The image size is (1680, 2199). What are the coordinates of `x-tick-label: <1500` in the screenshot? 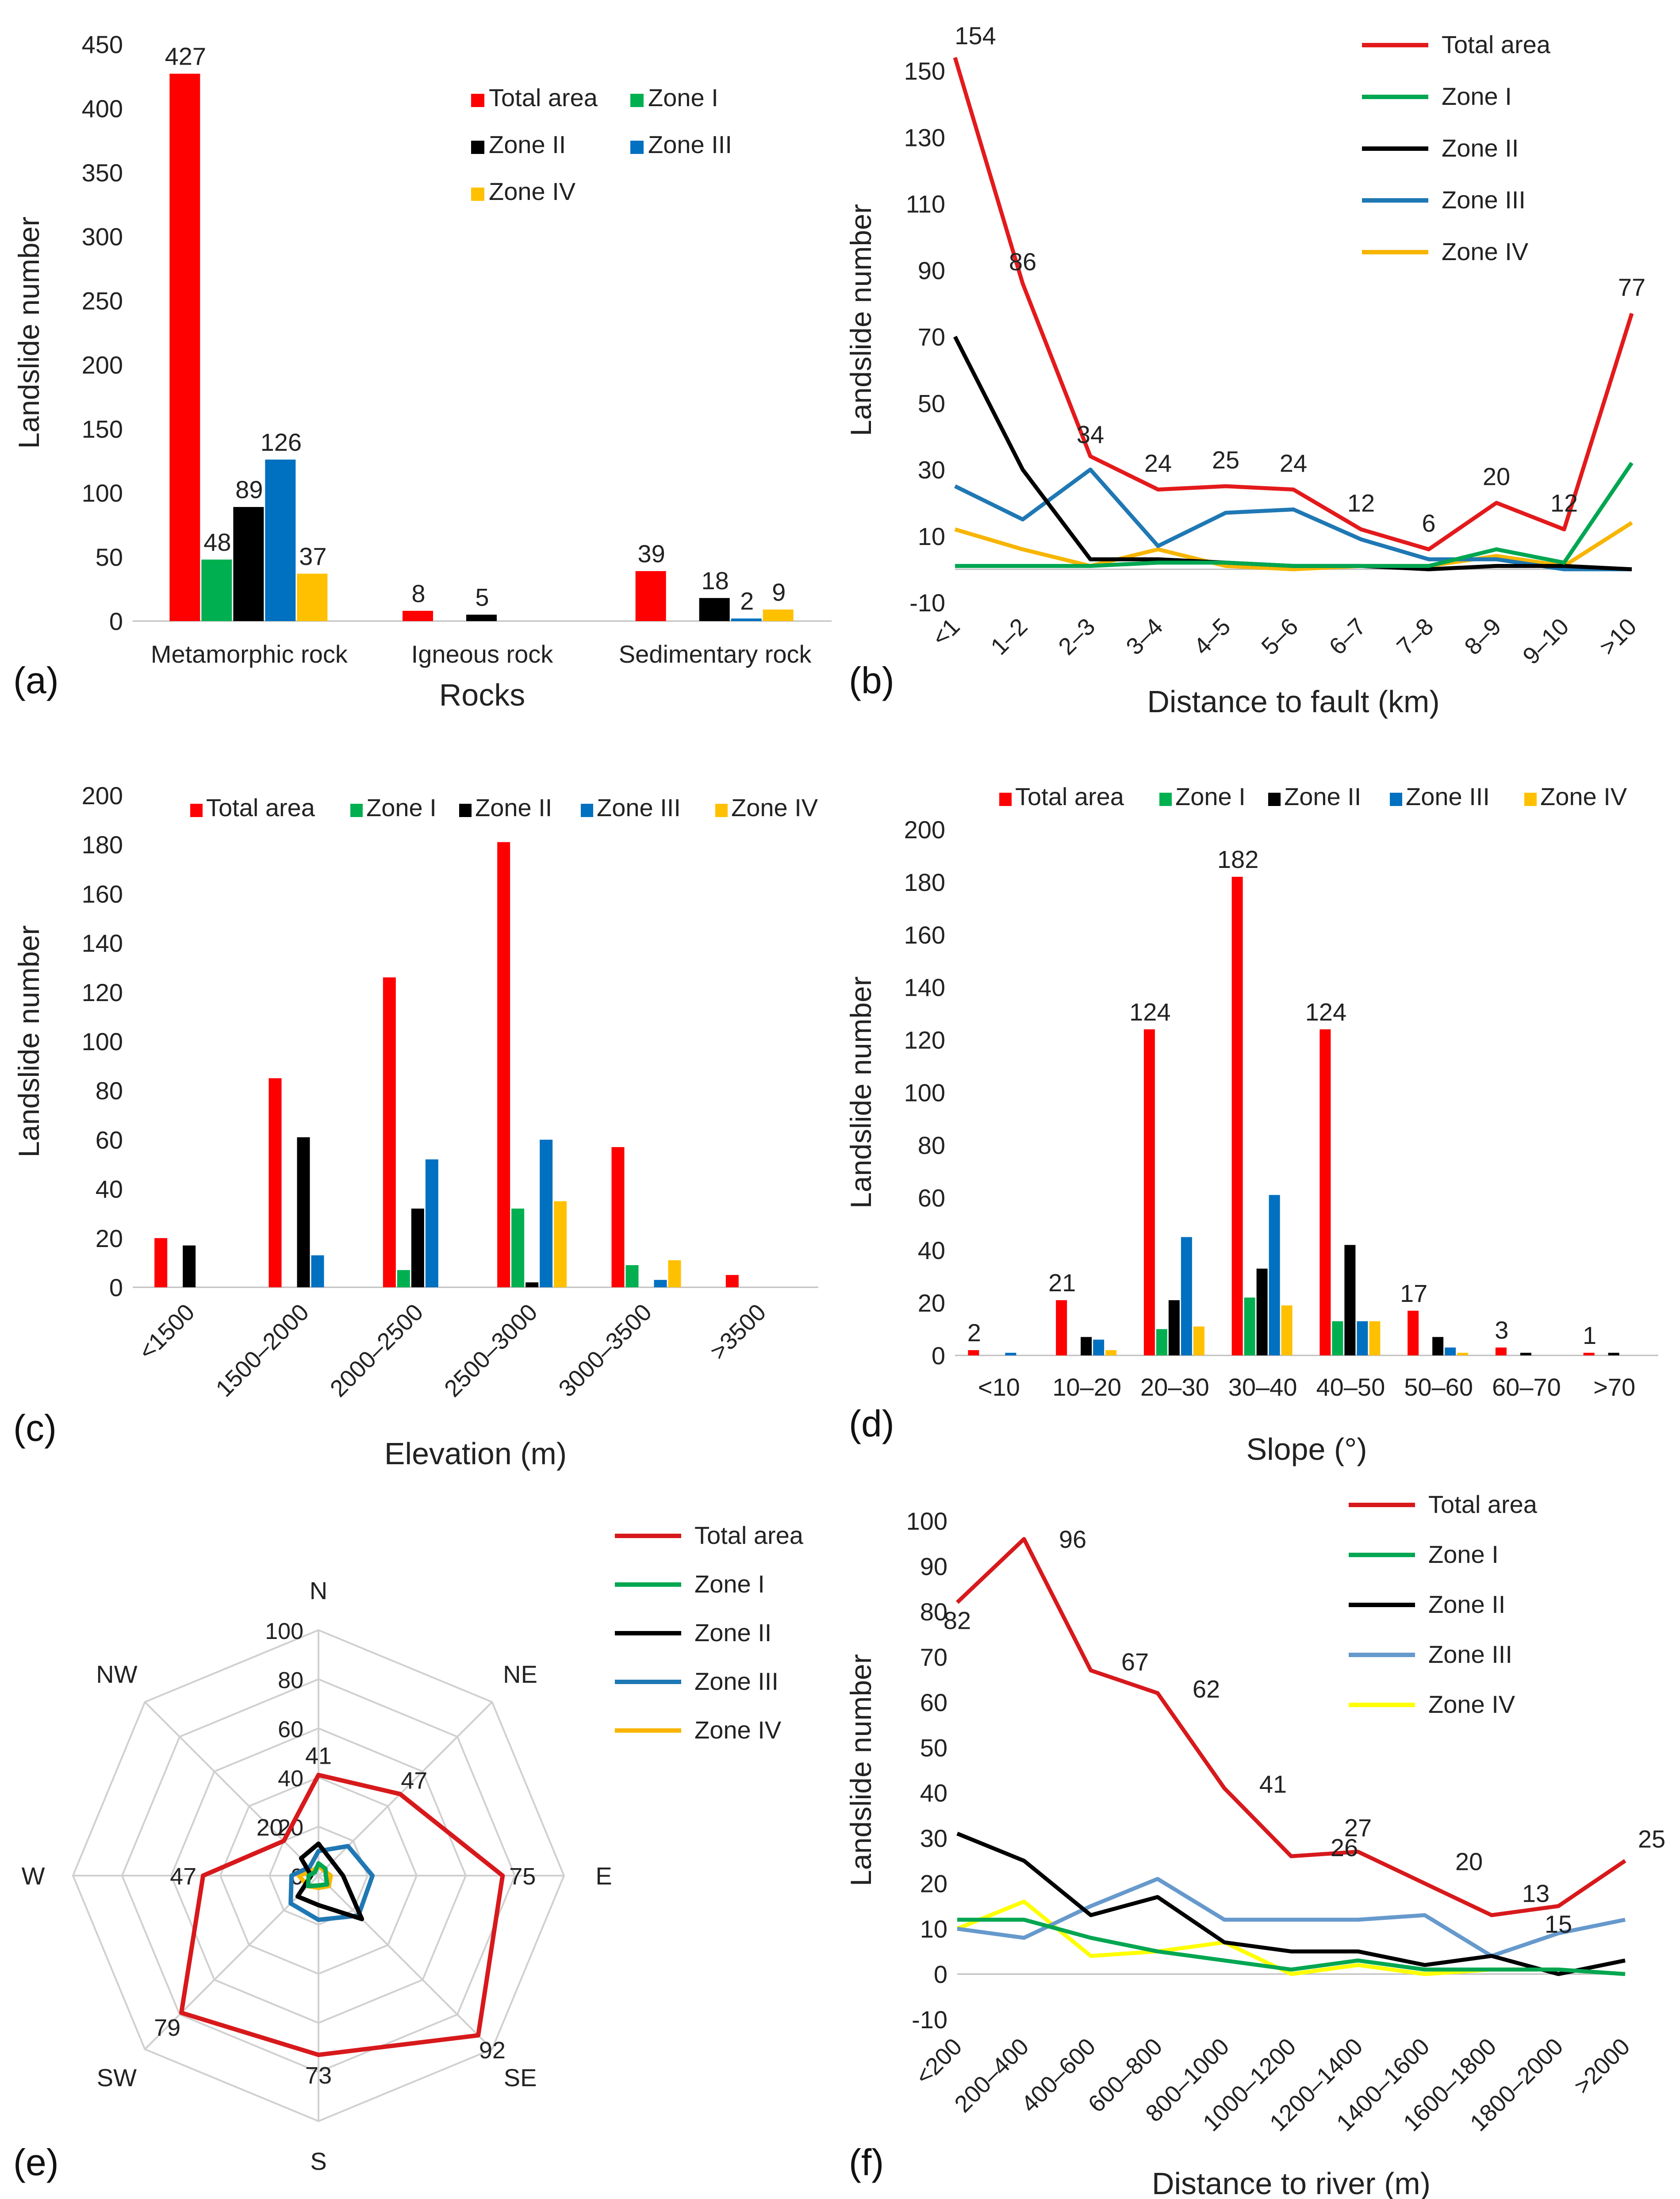 It's located at (167, 1332).